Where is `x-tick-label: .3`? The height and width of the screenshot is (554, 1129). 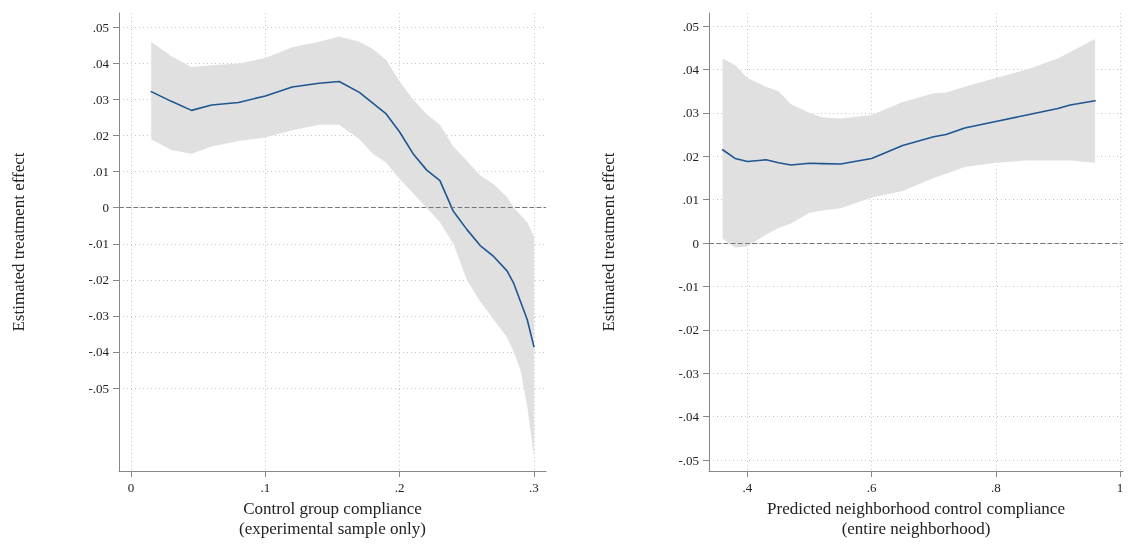
x-tick-label: .3 is located at coordinates (534, 487).